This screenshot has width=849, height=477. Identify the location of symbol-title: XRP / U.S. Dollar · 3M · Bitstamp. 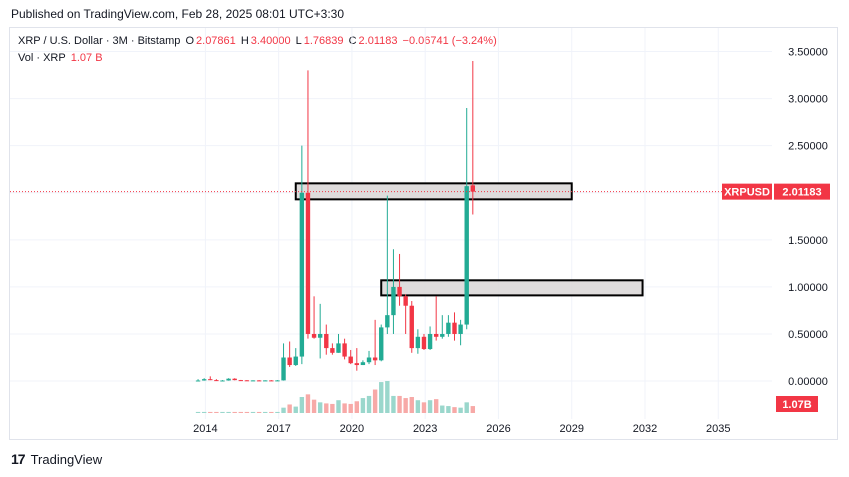
(99, 41).